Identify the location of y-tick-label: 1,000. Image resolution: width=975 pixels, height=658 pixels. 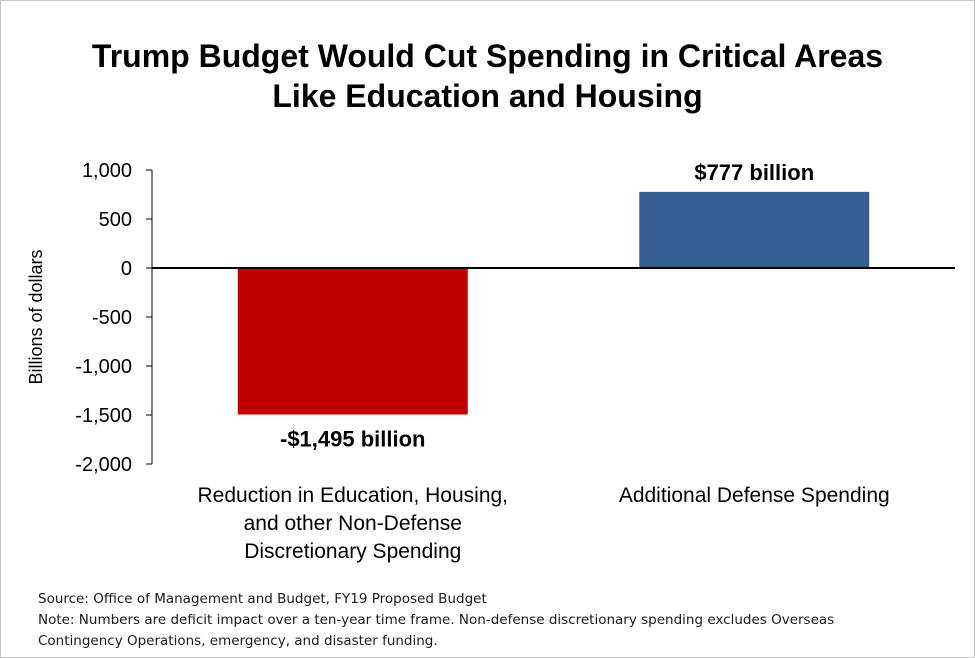
(107, 171).